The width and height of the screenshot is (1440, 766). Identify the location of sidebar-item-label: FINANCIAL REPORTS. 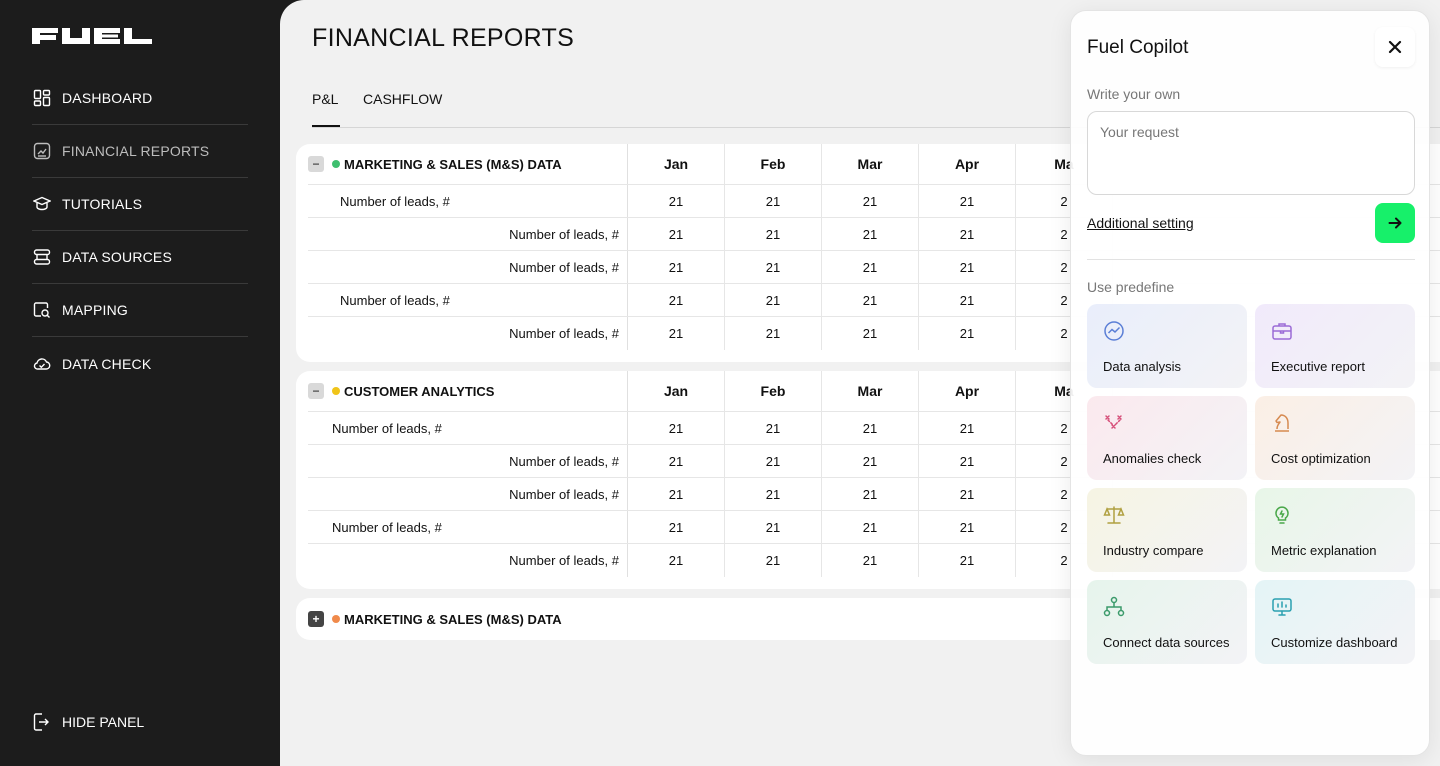
(136, 151).